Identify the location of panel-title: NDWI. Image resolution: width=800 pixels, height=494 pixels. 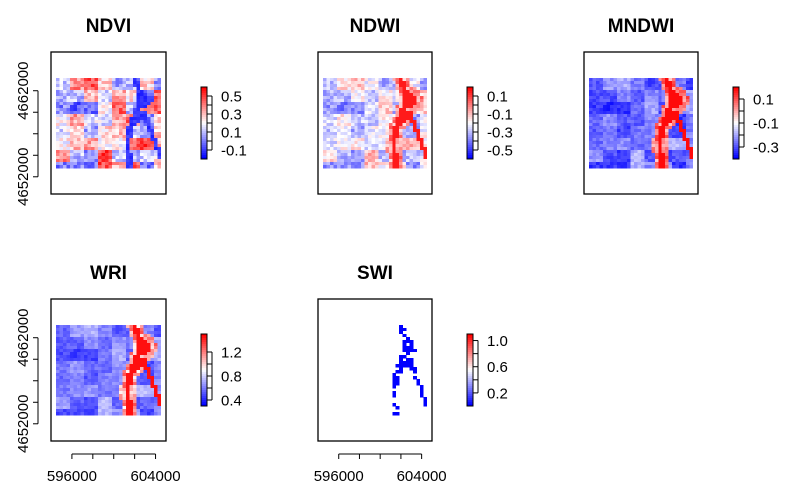
(375, 26).